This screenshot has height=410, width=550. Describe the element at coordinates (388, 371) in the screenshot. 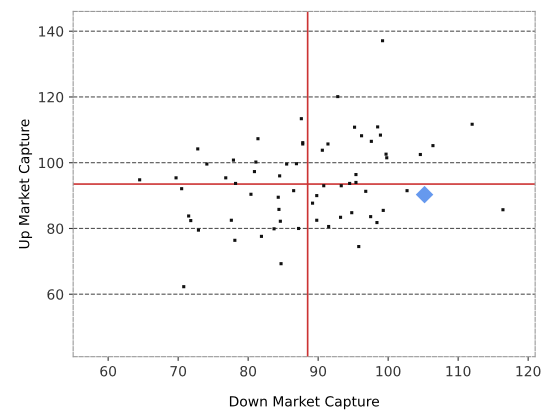

I see `x-tick-label: 100` at that location.